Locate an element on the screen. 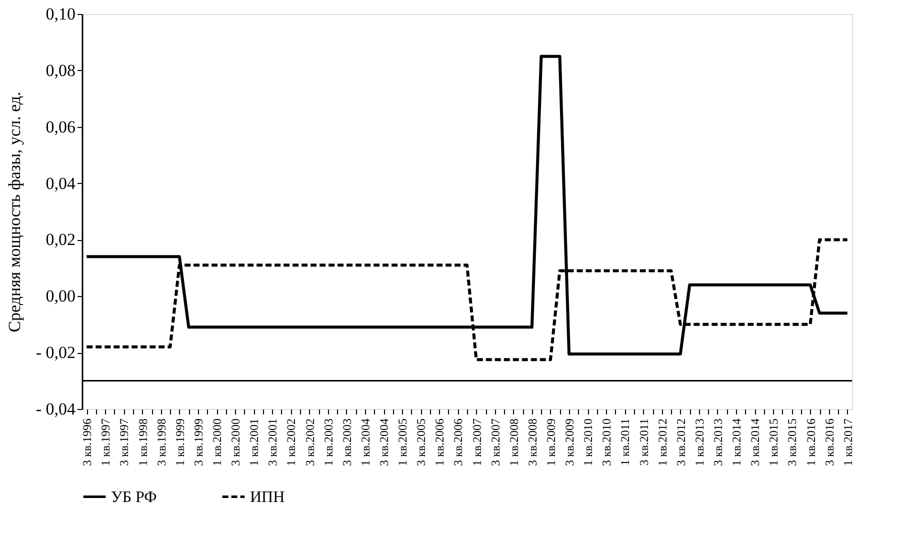 Image resolution: width=902 pixels, height=559 pixels. x-tick-label: 3 кв.2007 is located at coordinates (495, 442).